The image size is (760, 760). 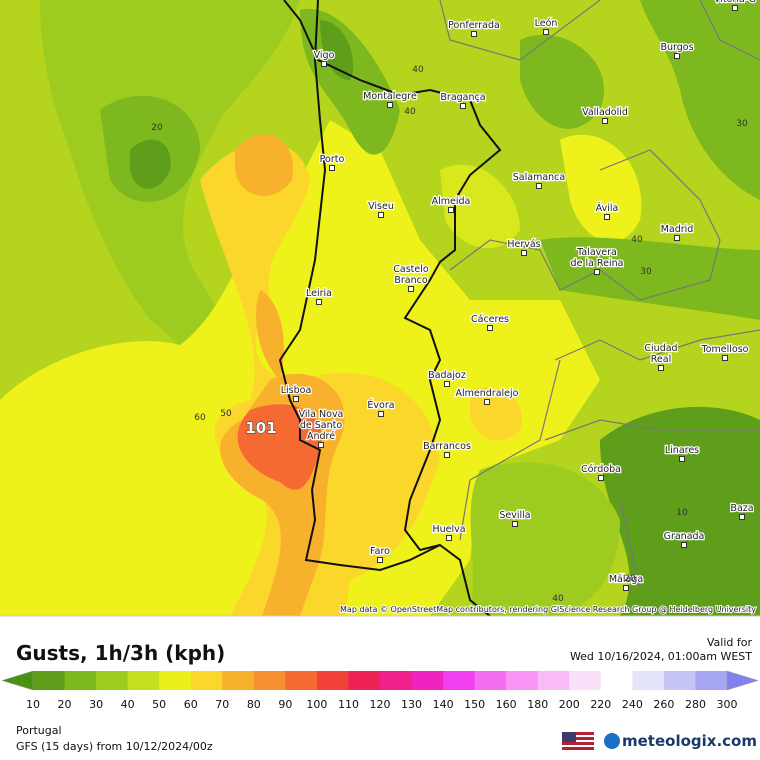 What do you see at coordinates (682, 513) in the screenshot?
I see `contour-label: 10` at bounding box center [682, 513].